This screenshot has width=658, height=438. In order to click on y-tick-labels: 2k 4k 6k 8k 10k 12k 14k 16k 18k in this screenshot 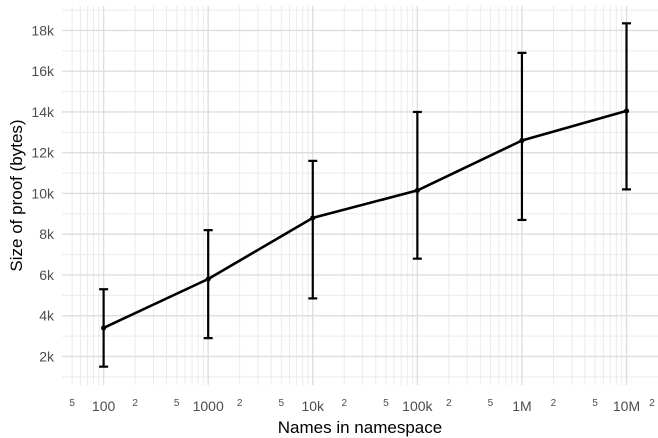, I will do `click(43, 193)`.